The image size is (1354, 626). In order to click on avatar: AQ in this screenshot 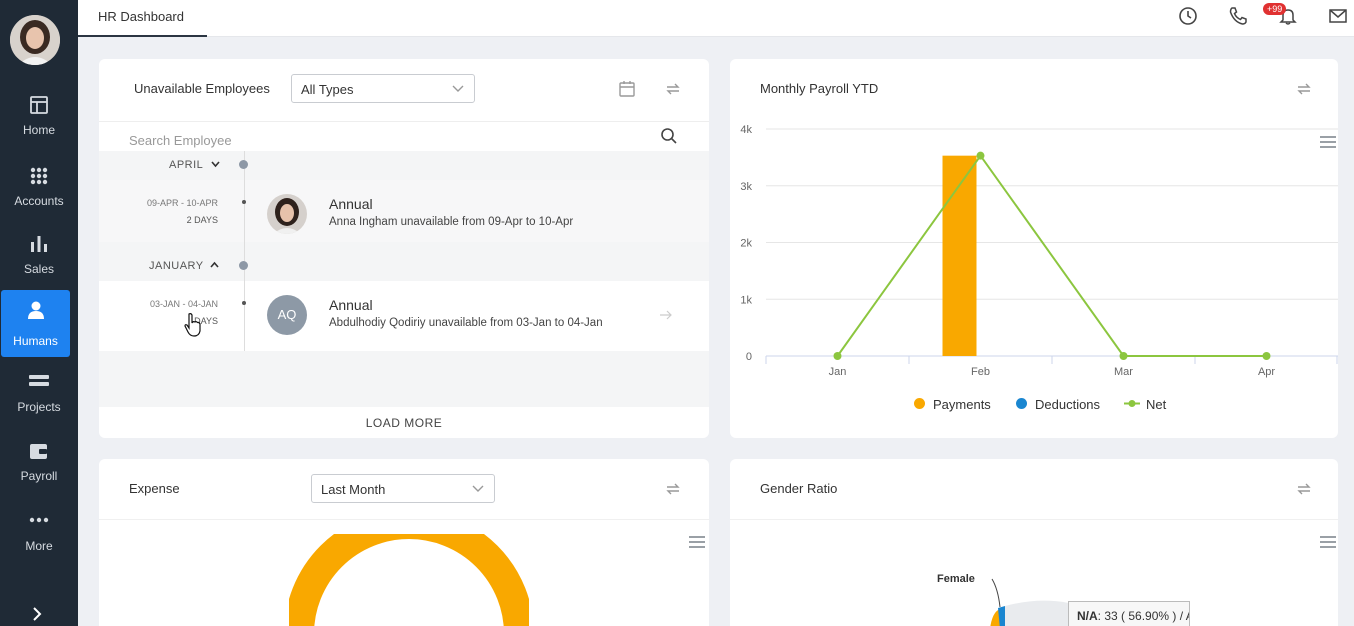, I will do `click(287, 315)`.